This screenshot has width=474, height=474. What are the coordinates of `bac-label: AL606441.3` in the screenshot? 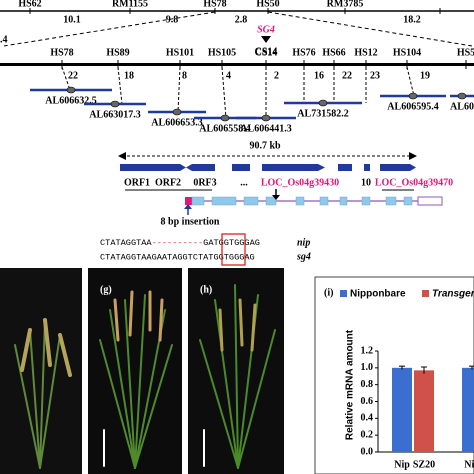 It's located at (265, 128).